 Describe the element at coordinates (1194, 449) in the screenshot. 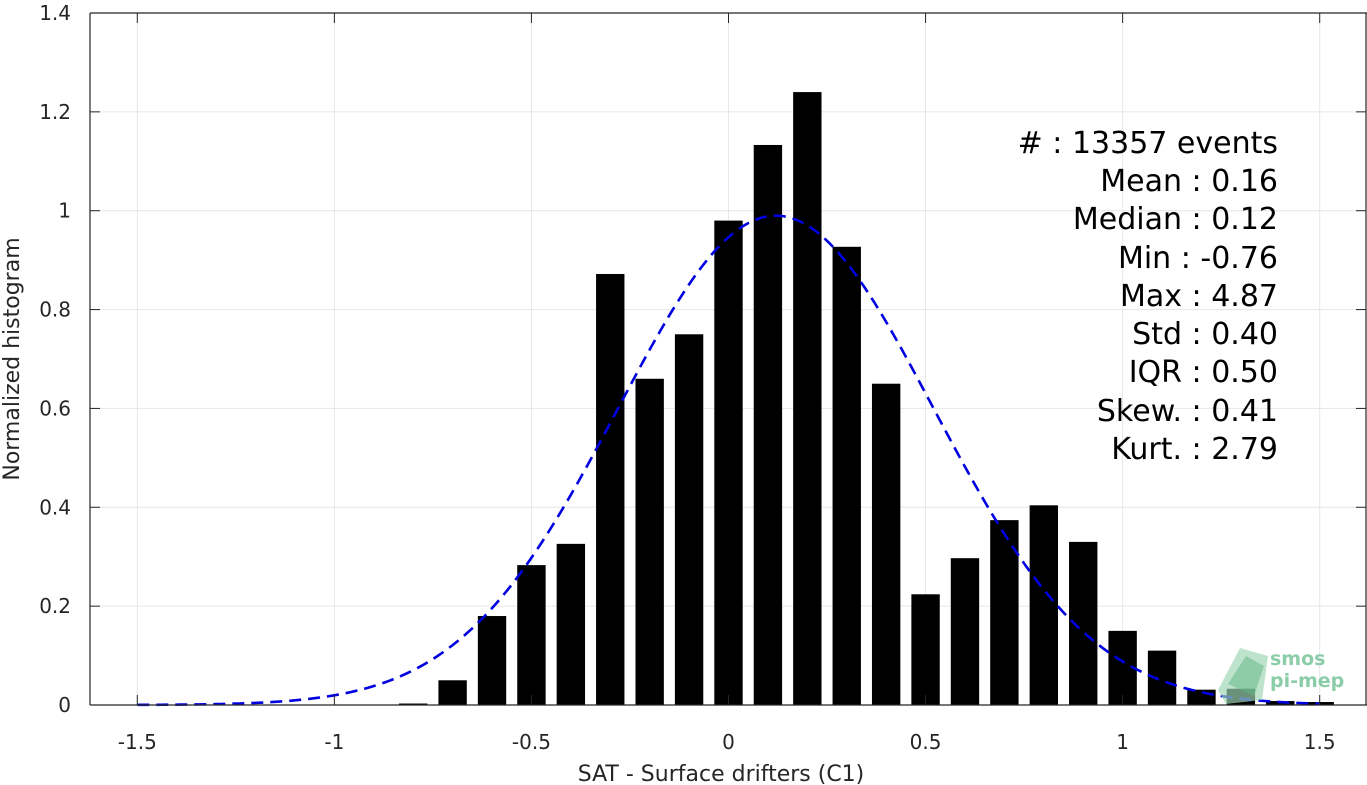

I see `stat-line: Kurt. : 2.79` at that location.